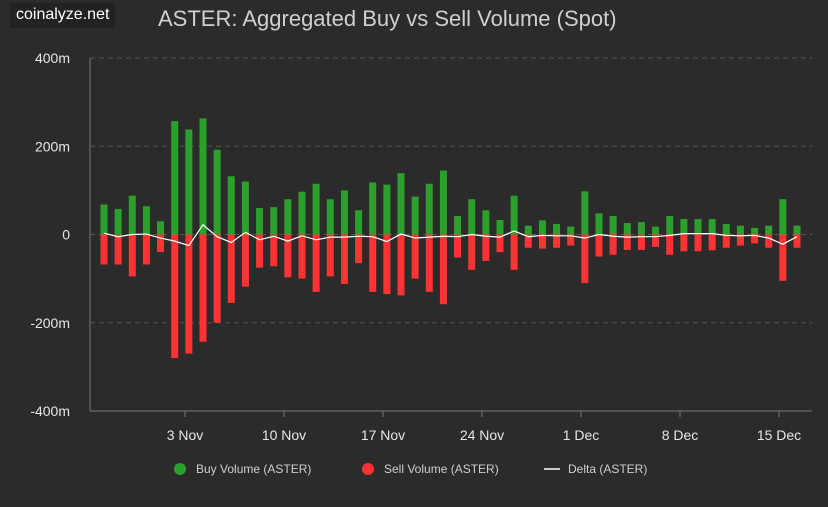  Describe the element at coordinates (185, 435) in the screenshot. I see `x-tick-label: 3 Nov` at that location.